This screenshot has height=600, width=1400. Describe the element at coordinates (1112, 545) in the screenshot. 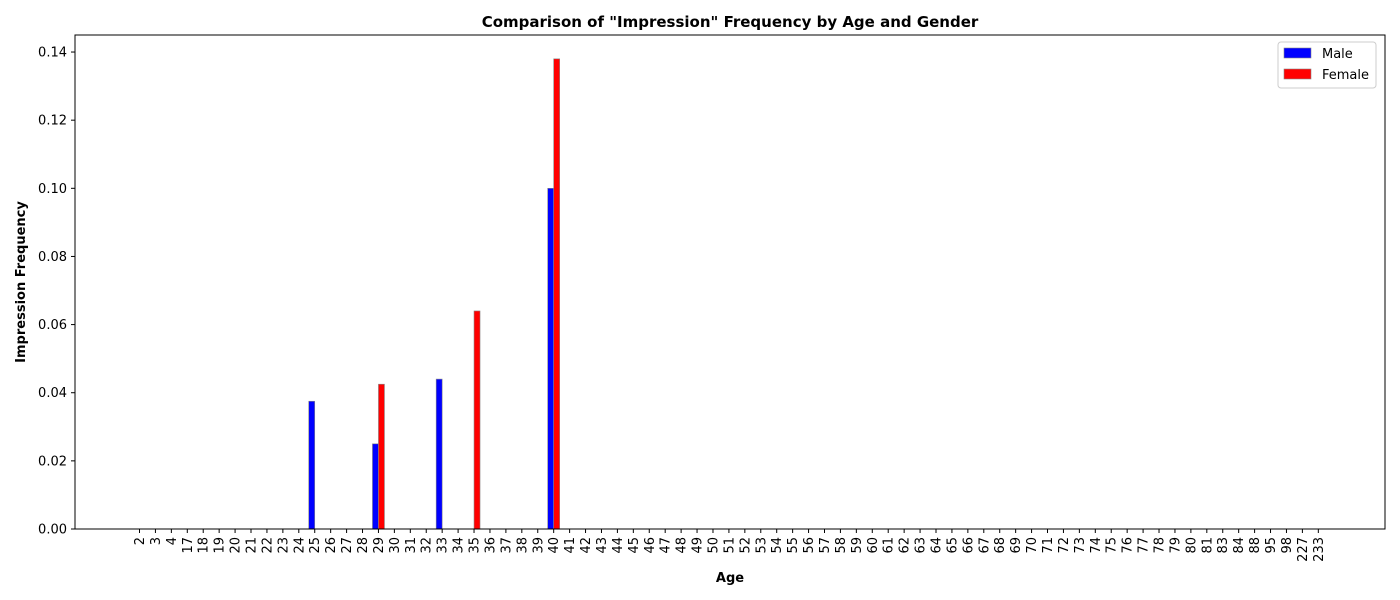

I see `x-tick-label: 75` at that location.